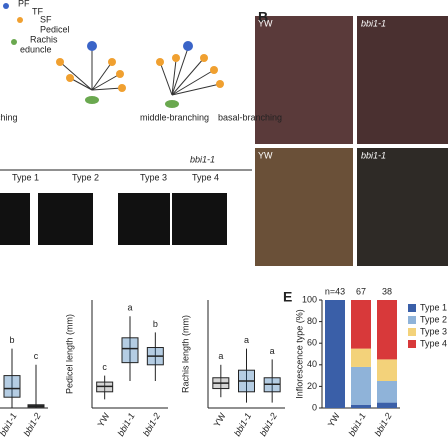 The width and height of the screenshot is (448, 448). Describe the element at coordinates (36, 49) in the screenshot. I see `legend-label: eduncle` at that location.